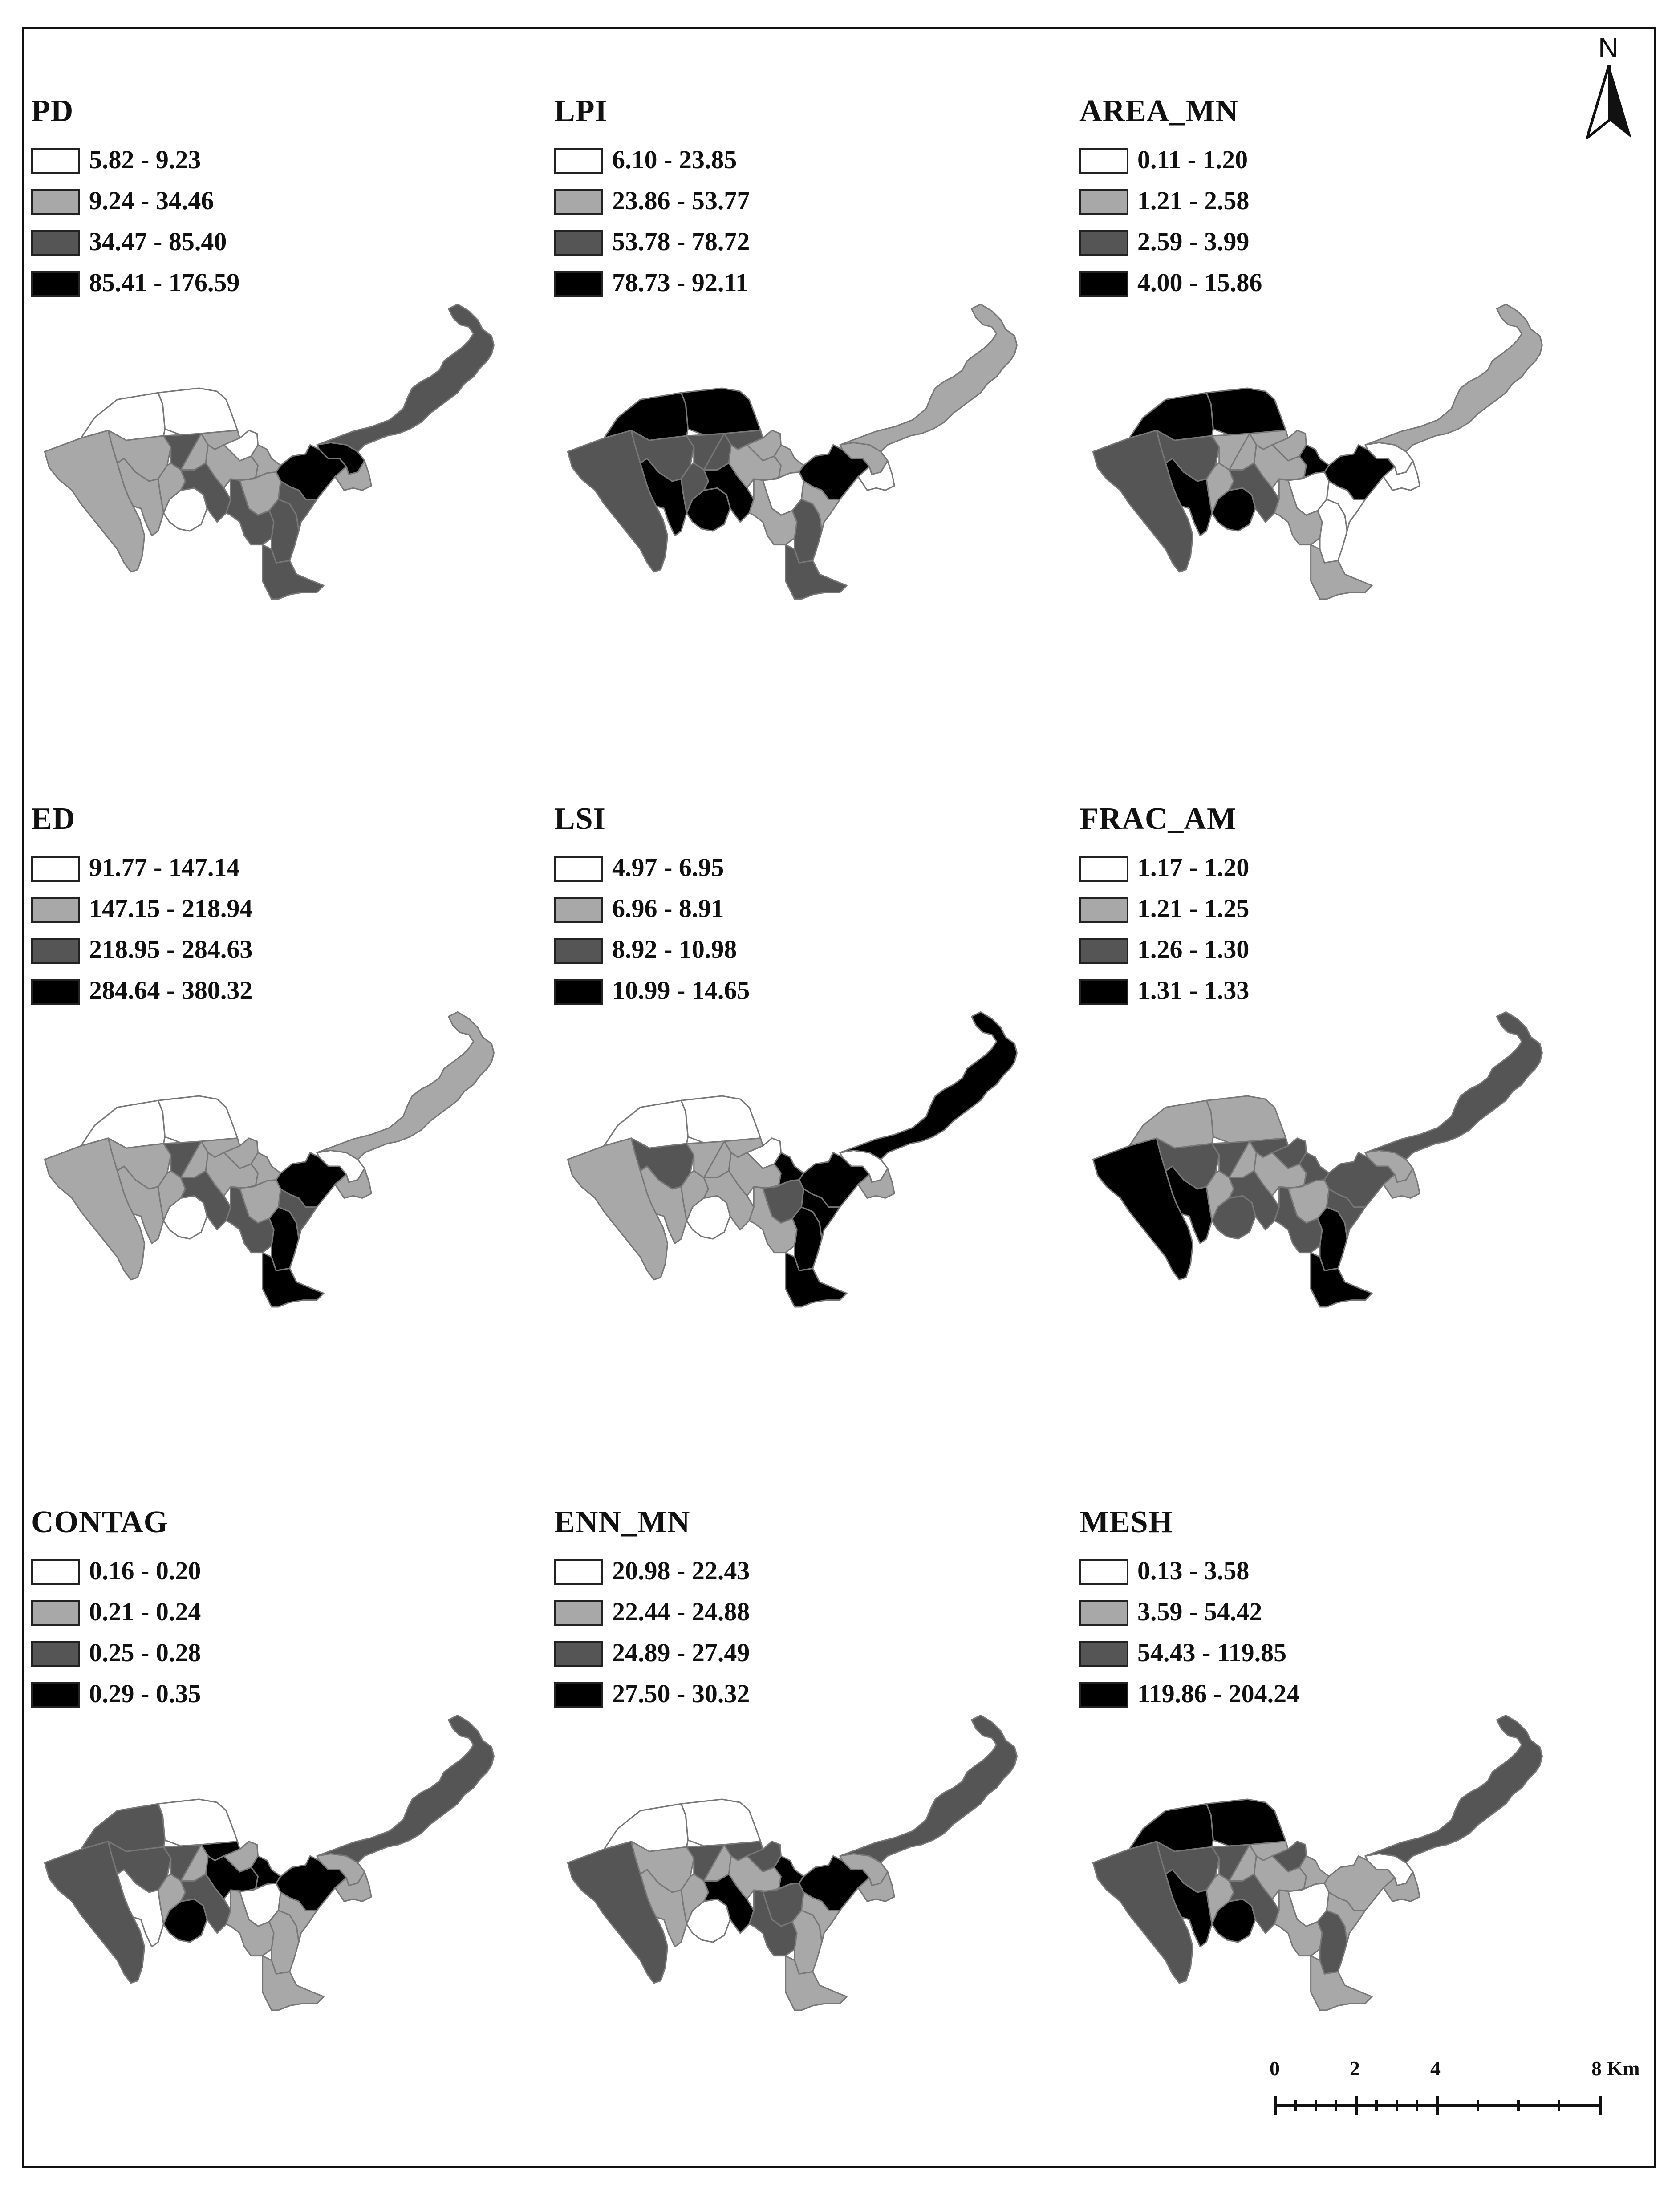  I want to click on legend-label: 284.64 - 380.32, so click(171, 990).